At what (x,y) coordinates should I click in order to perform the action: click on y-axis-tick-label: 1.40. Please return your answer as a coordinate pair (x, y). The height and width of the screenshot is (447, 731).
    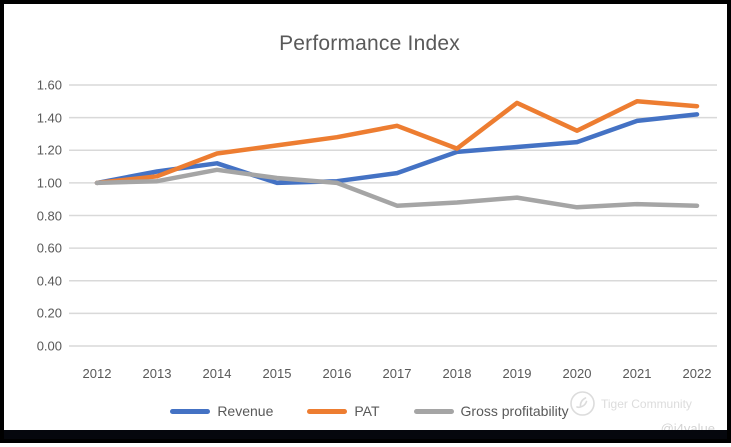
    Looking at the image, I should click on (49, 118).